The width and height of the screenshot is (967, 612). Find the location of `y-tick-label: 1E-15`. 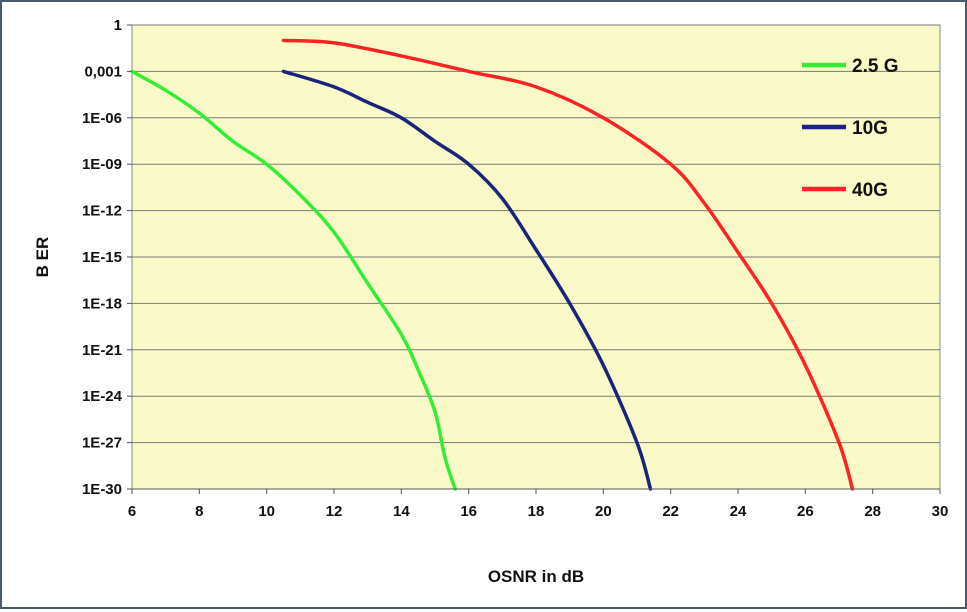

y-tick-label: 1E-15 is located at coordinates (102, 257).